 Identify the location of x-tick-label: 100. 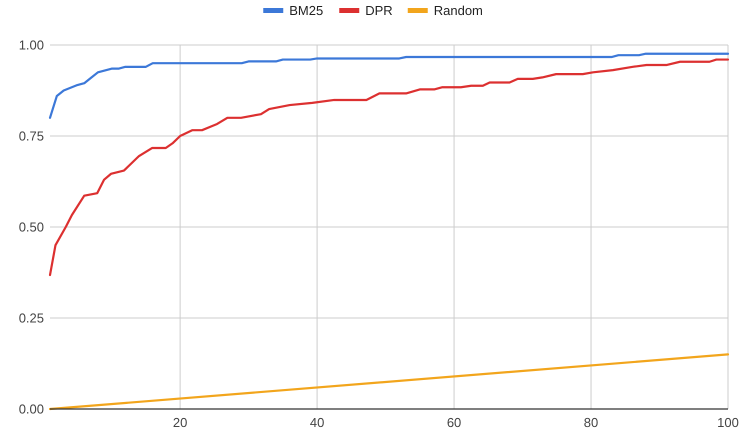
(728, 422).